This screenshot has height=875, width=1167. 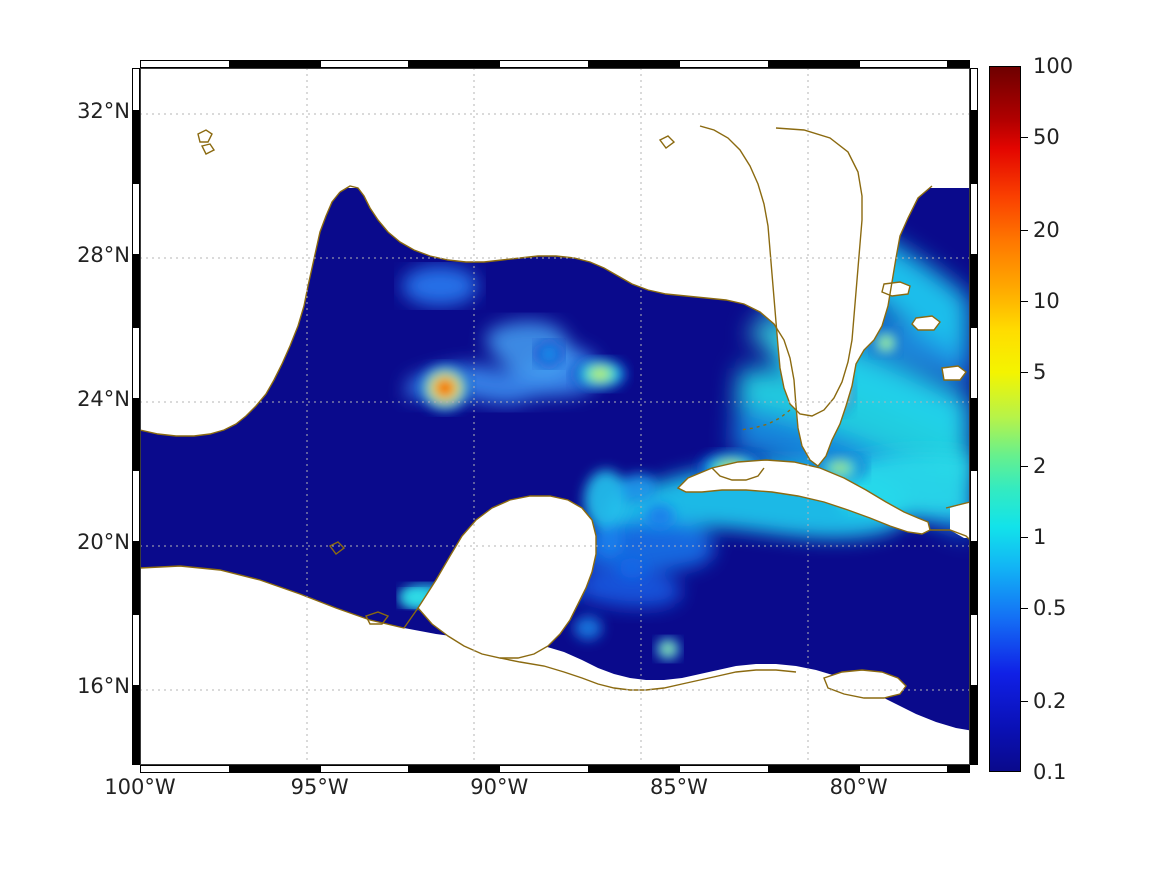 What do you see at coordinates (668, 649) in the screenshot?
I see `hotspot-caribbean` at bounding box center [668, 649].